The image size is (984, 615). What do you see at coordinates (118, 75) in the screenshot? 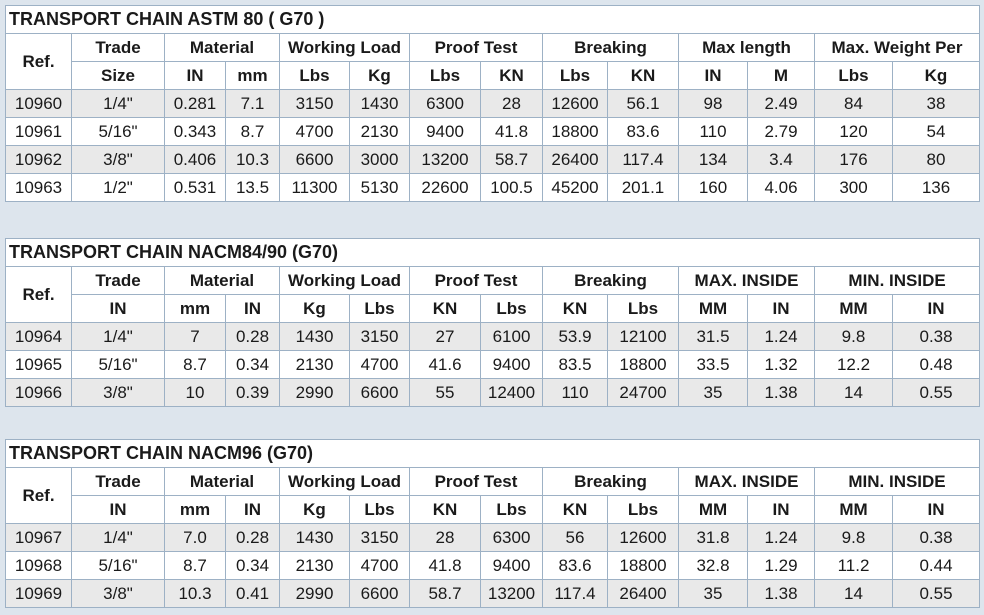
I see `column-subheader: Size` at bounding box center [118, 75].